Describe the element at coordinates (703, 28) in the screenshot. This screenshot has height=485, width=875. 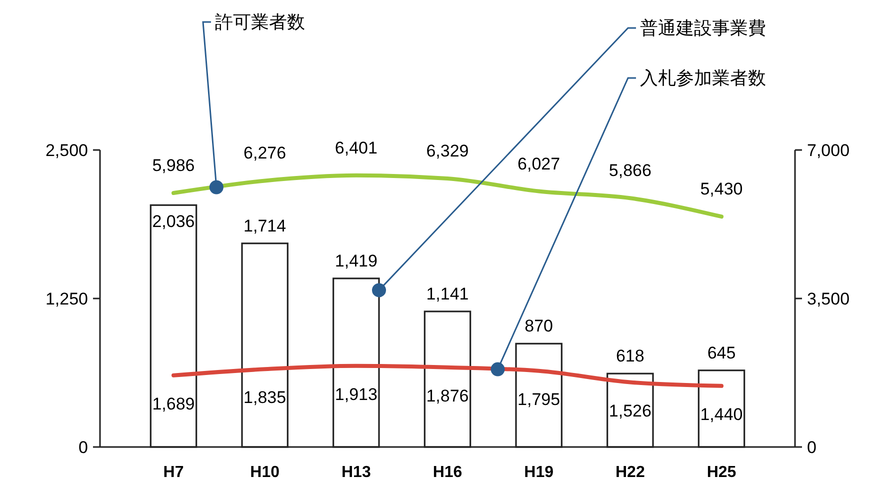
I see `text: 普通建設事業費` at that location.